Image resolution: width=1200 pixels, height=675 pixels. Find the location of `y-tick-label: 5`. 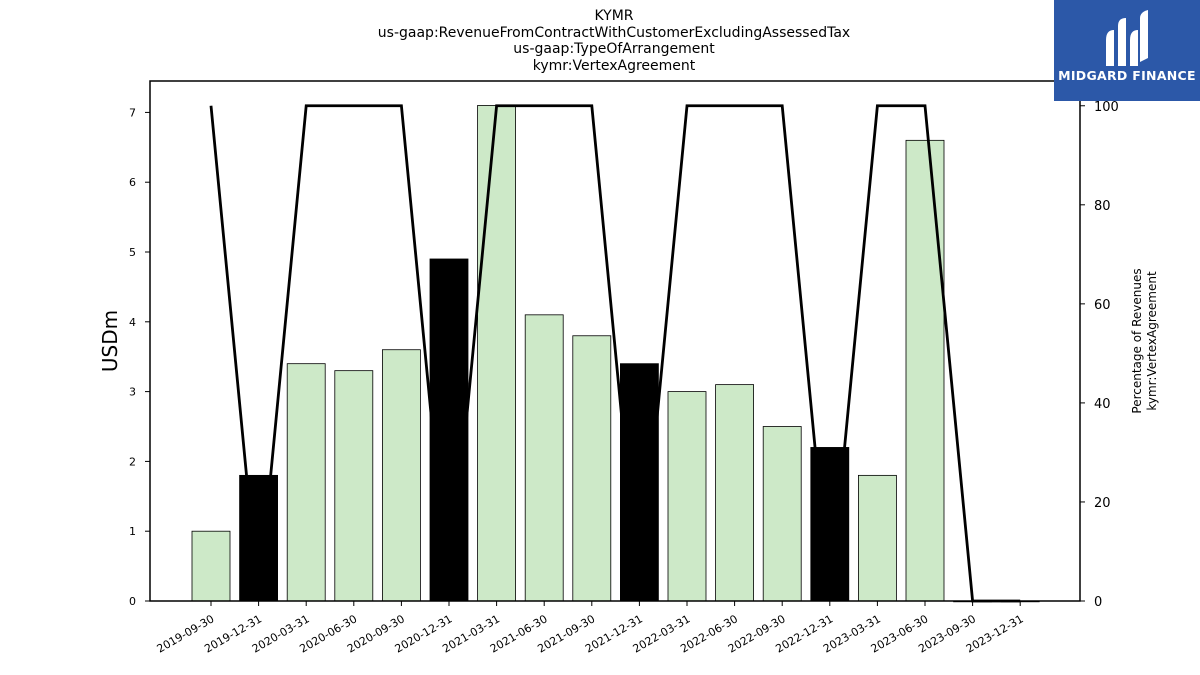

y-tick-label: 5 is located at coordinates (132, 252).